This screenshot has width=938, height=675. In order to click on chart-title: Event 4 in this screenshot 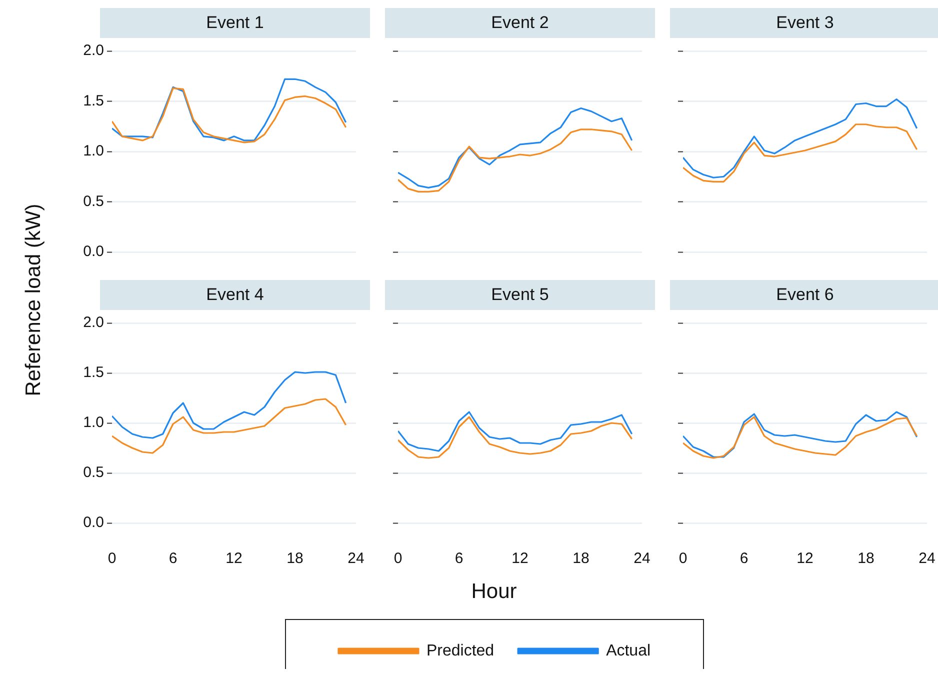, I will do `click(235, 295)`.